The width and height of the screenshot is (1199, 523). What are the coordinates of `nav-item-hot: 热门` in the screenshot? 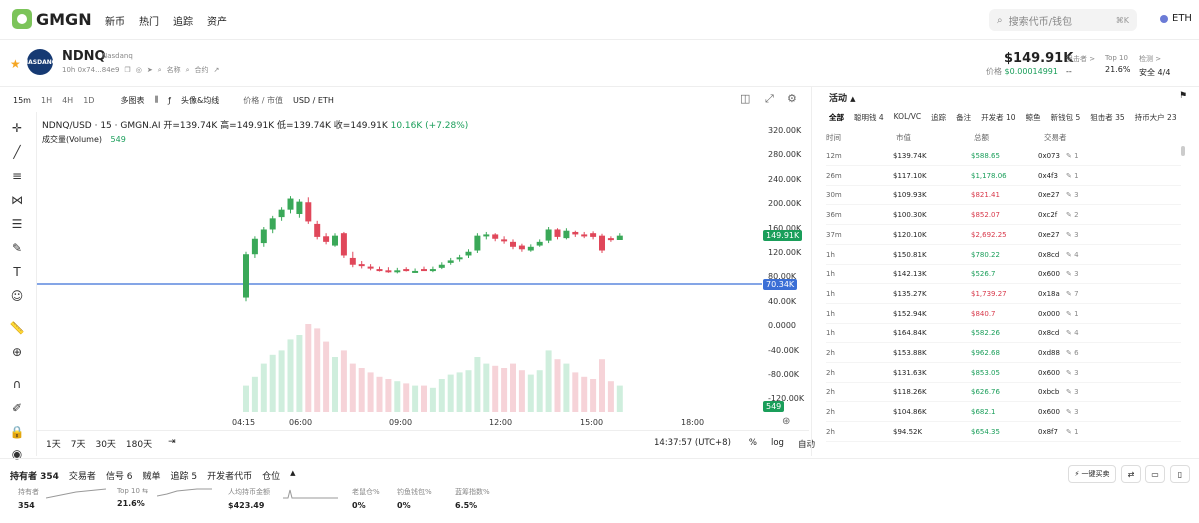 It's located at (149, 22).